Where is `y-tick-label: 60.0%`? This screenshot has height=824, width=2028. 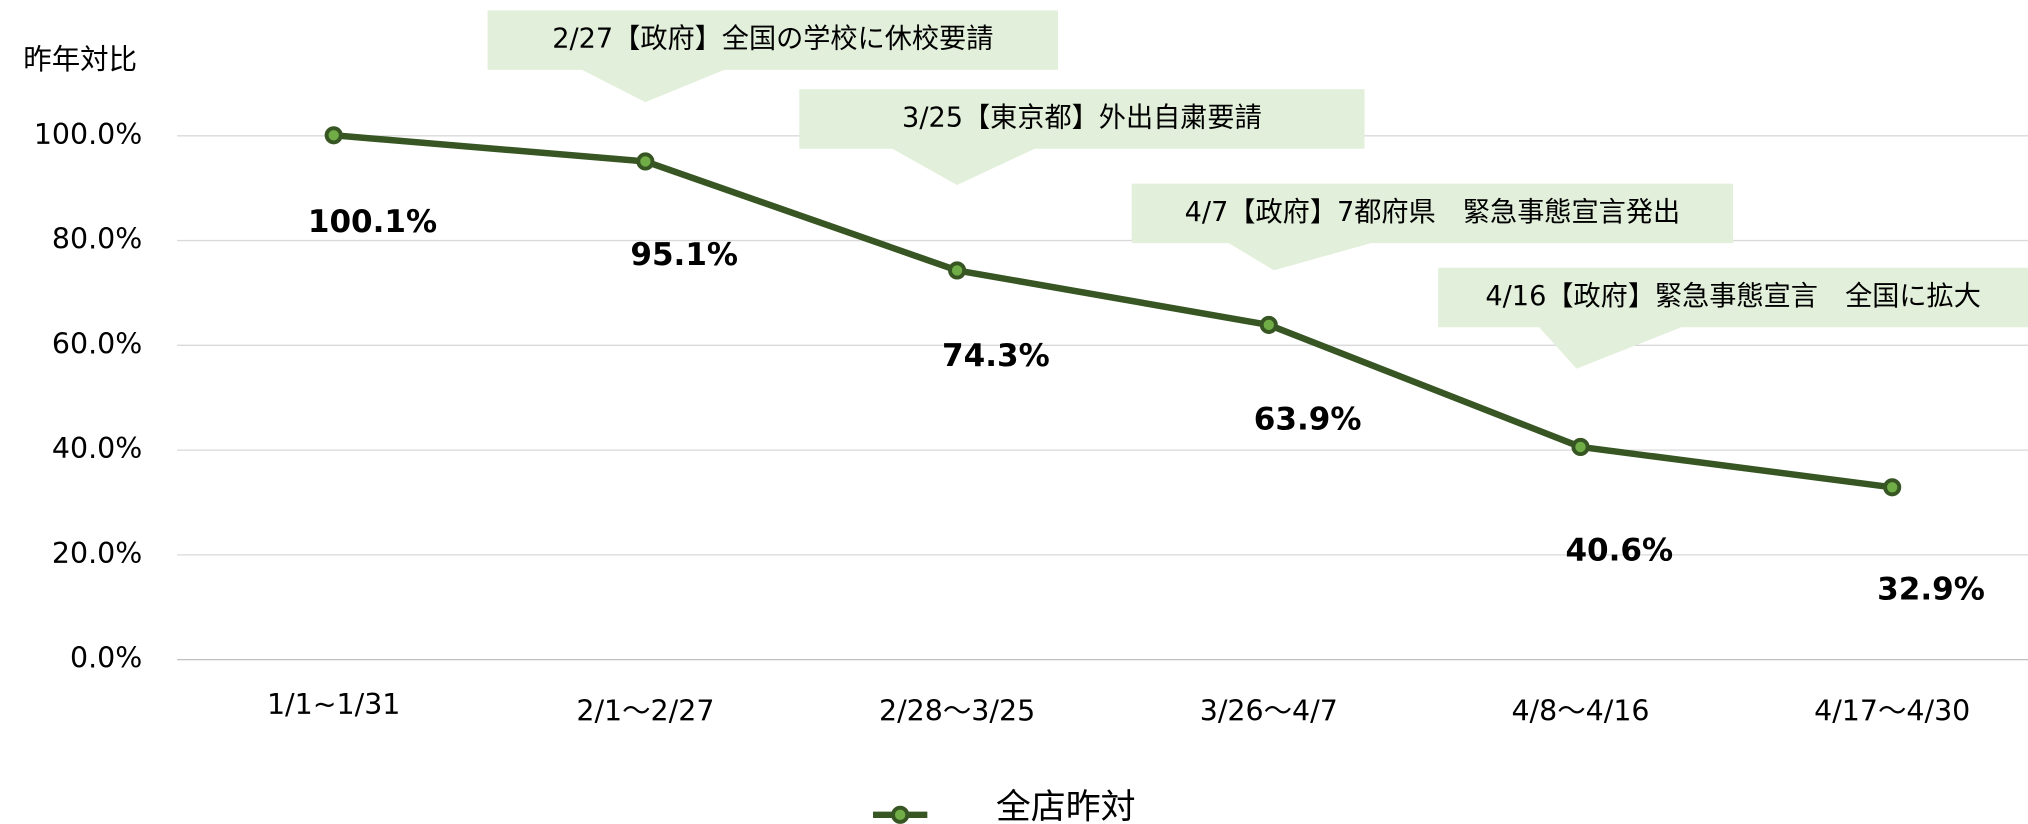
y-tick-label: 60.0% is located at coordinates (97, 343).